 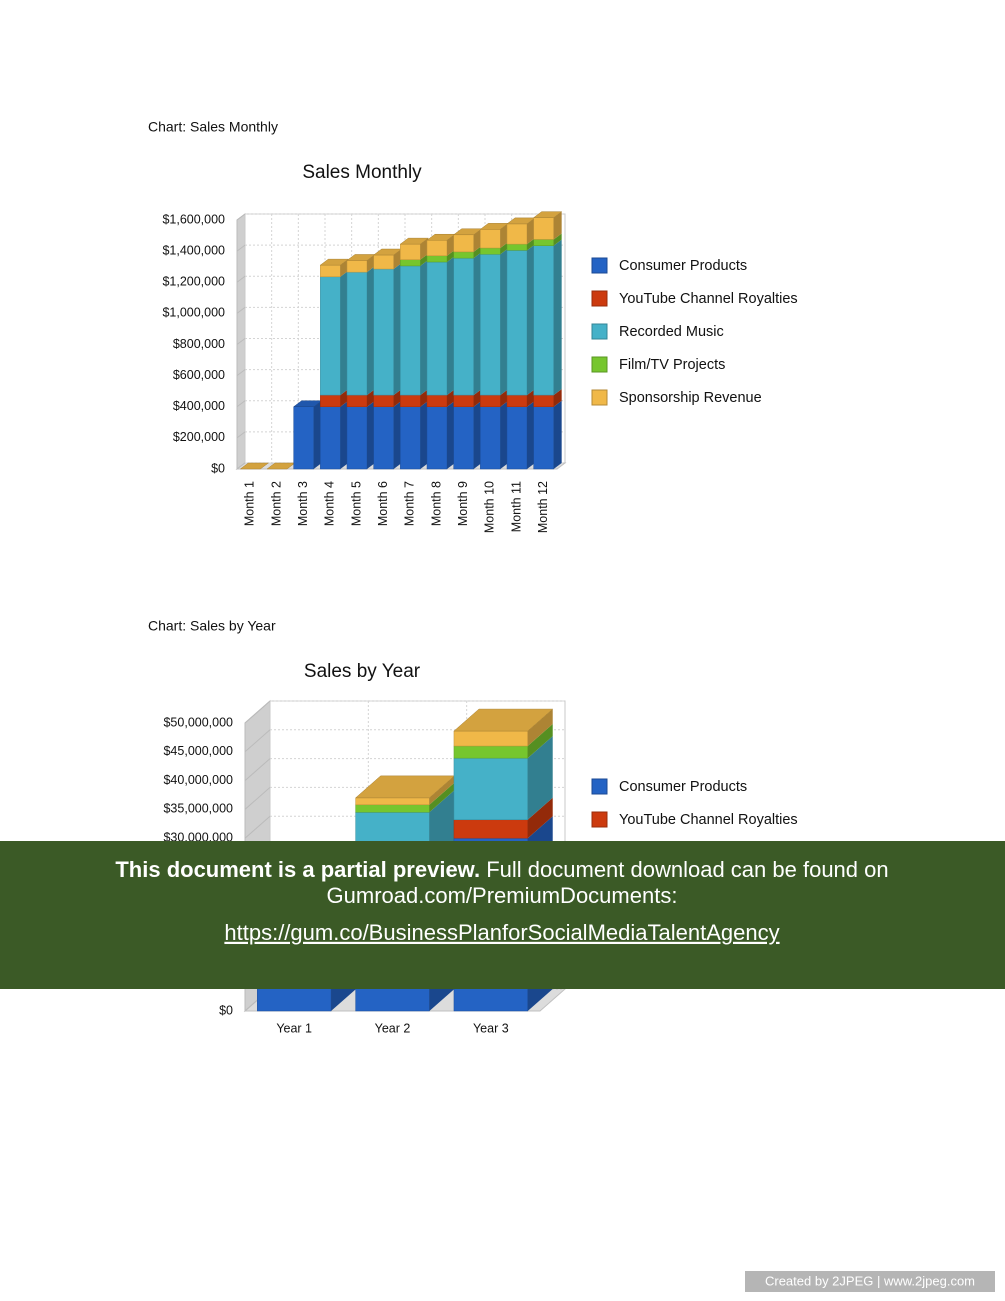 What do you see at coordinates (410, 503) in the screenshot?
I see `x-tick-label: Month 7` at bounding box center [410, 503].